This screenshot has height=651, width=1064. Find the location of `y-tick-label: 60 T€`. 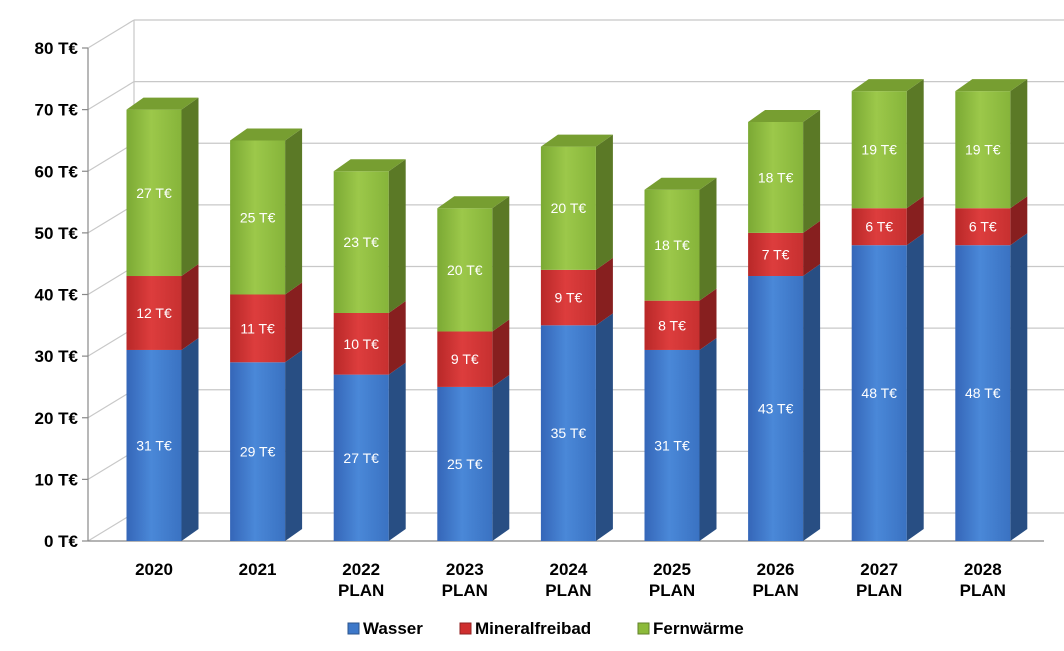

y-tick-label: 60 T€ is located at coordinates (57, 171).